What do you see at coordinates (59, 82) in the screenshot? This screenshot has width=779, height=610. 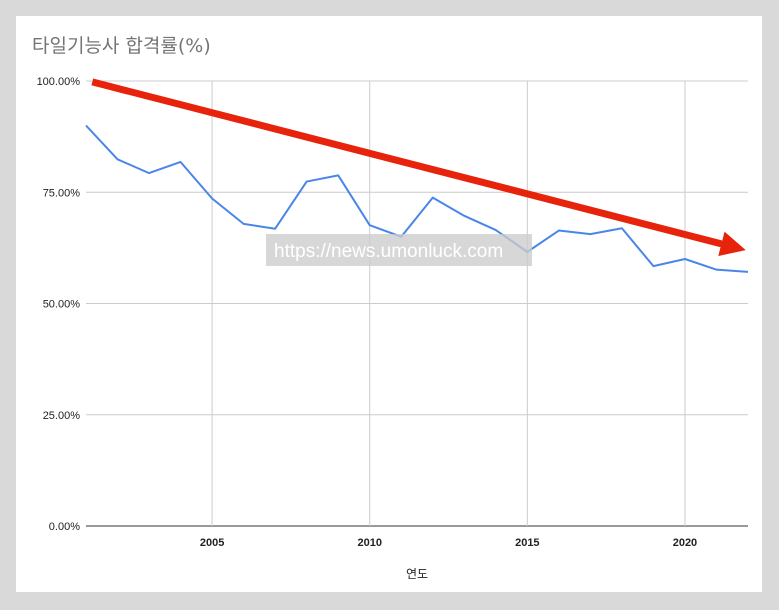 I see `y-tick-label: 100.00%` at bounding box center [59, 82].